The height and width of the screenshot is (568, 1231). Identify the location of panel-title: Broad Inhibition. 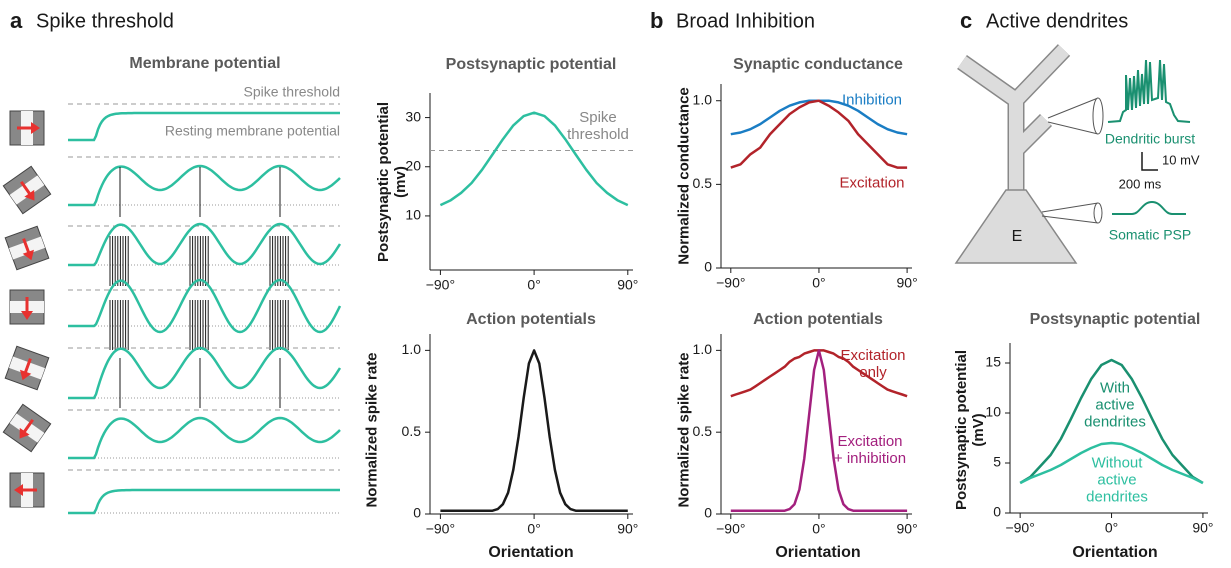
(745, 21).